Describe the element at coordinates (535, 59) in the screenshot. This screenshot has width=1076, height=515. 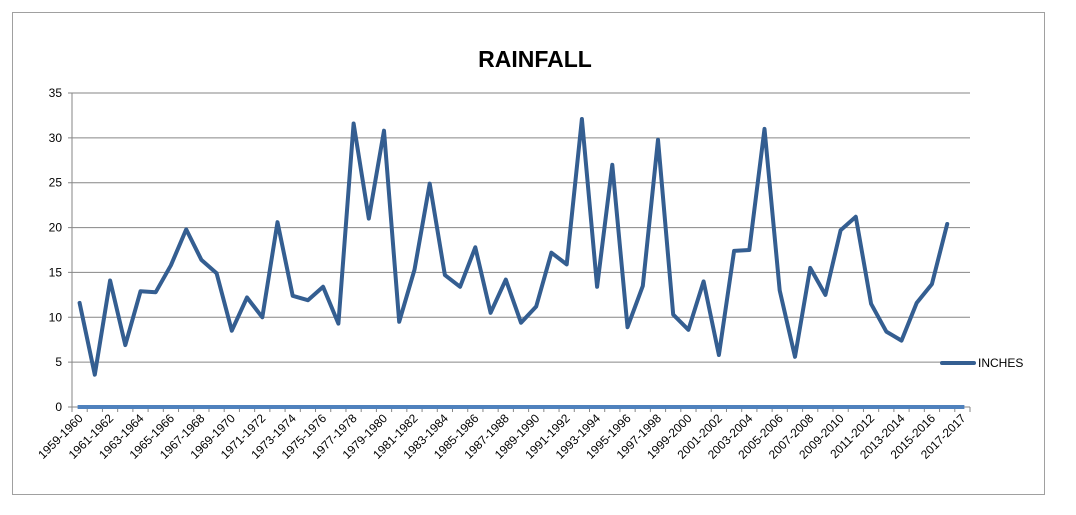
I see `chart-title: RAINFALL` at that location.